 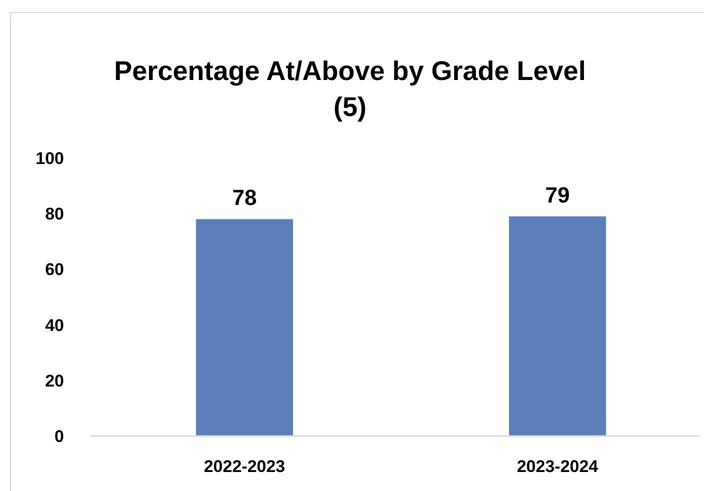 What do you see at coordinates (244, 197) in the screenshot?
I see `data-label: 78` at bounding box center [244, 197].